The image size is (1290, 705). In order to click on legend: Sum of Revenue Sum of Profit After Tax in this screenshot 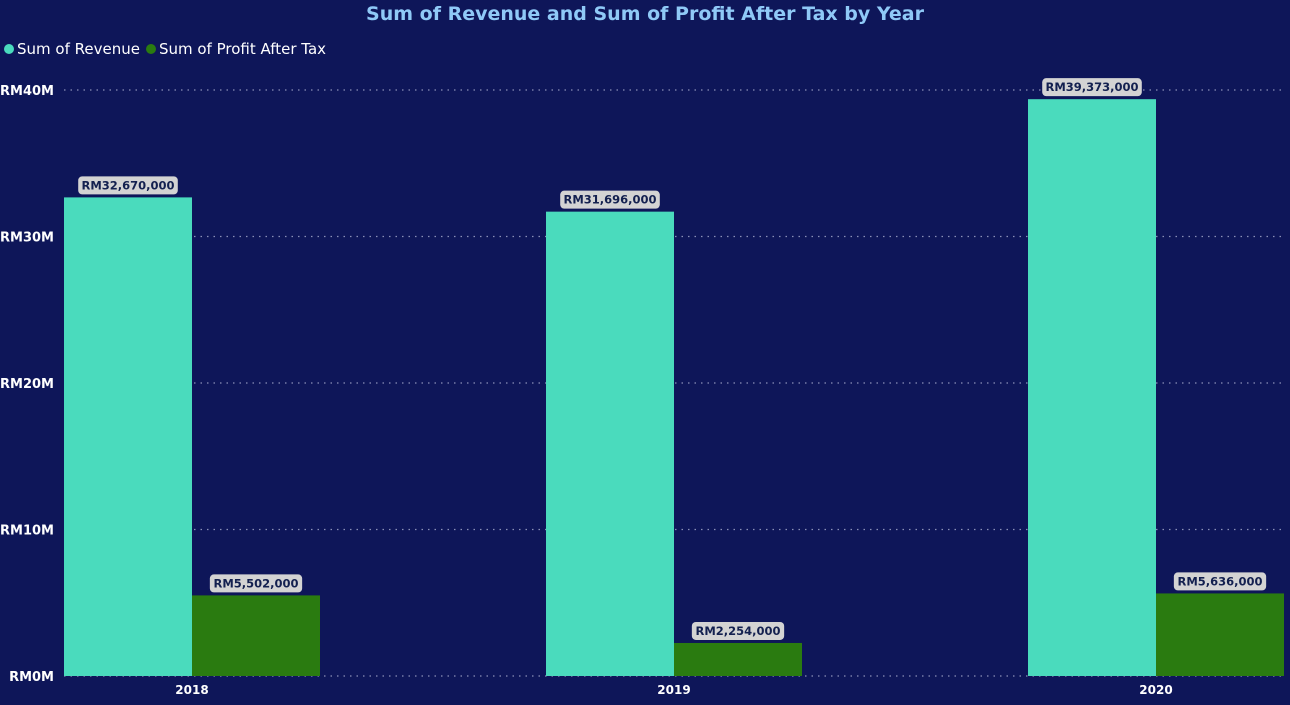, I will do `click(168, 49)`.